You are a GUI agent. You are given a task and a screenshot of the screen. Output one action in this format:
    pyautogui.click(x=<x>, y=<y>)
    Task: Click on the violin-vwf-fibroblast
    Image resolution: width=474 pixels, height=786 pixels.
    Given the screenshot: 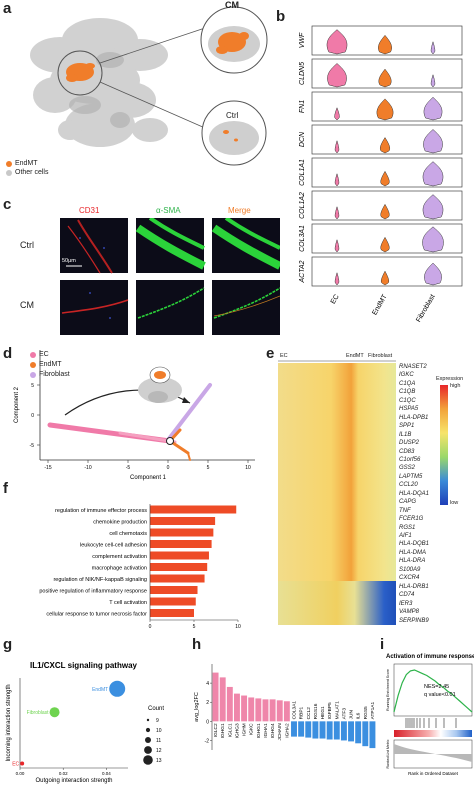 What is the action you would take?
    pyautogui.click(x=433, y=47)
    